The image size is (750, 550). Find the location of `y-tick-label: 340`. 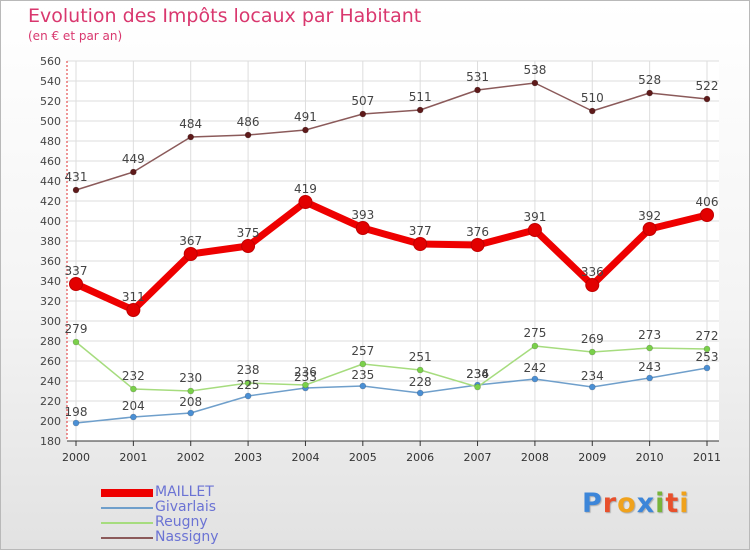

y-tick-label: 340 is located at coordinates (50, 281).